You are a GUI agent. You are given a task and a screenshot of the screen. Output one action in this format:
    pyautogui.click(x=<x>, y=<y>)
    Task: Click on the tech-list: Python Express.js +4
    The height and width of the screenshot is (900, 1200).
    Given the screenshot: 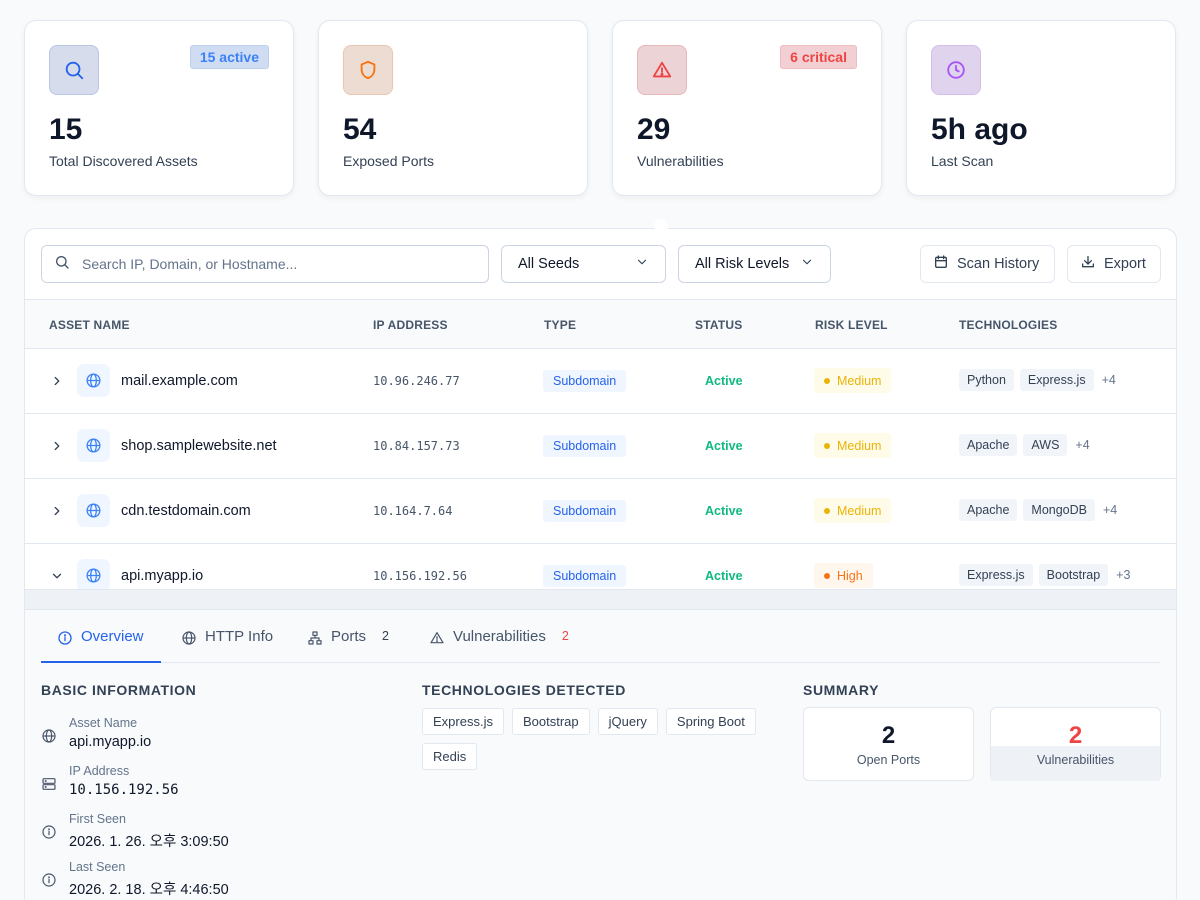 What is the action you would take?
    pyautogui.click(x=1037, y=380)
    